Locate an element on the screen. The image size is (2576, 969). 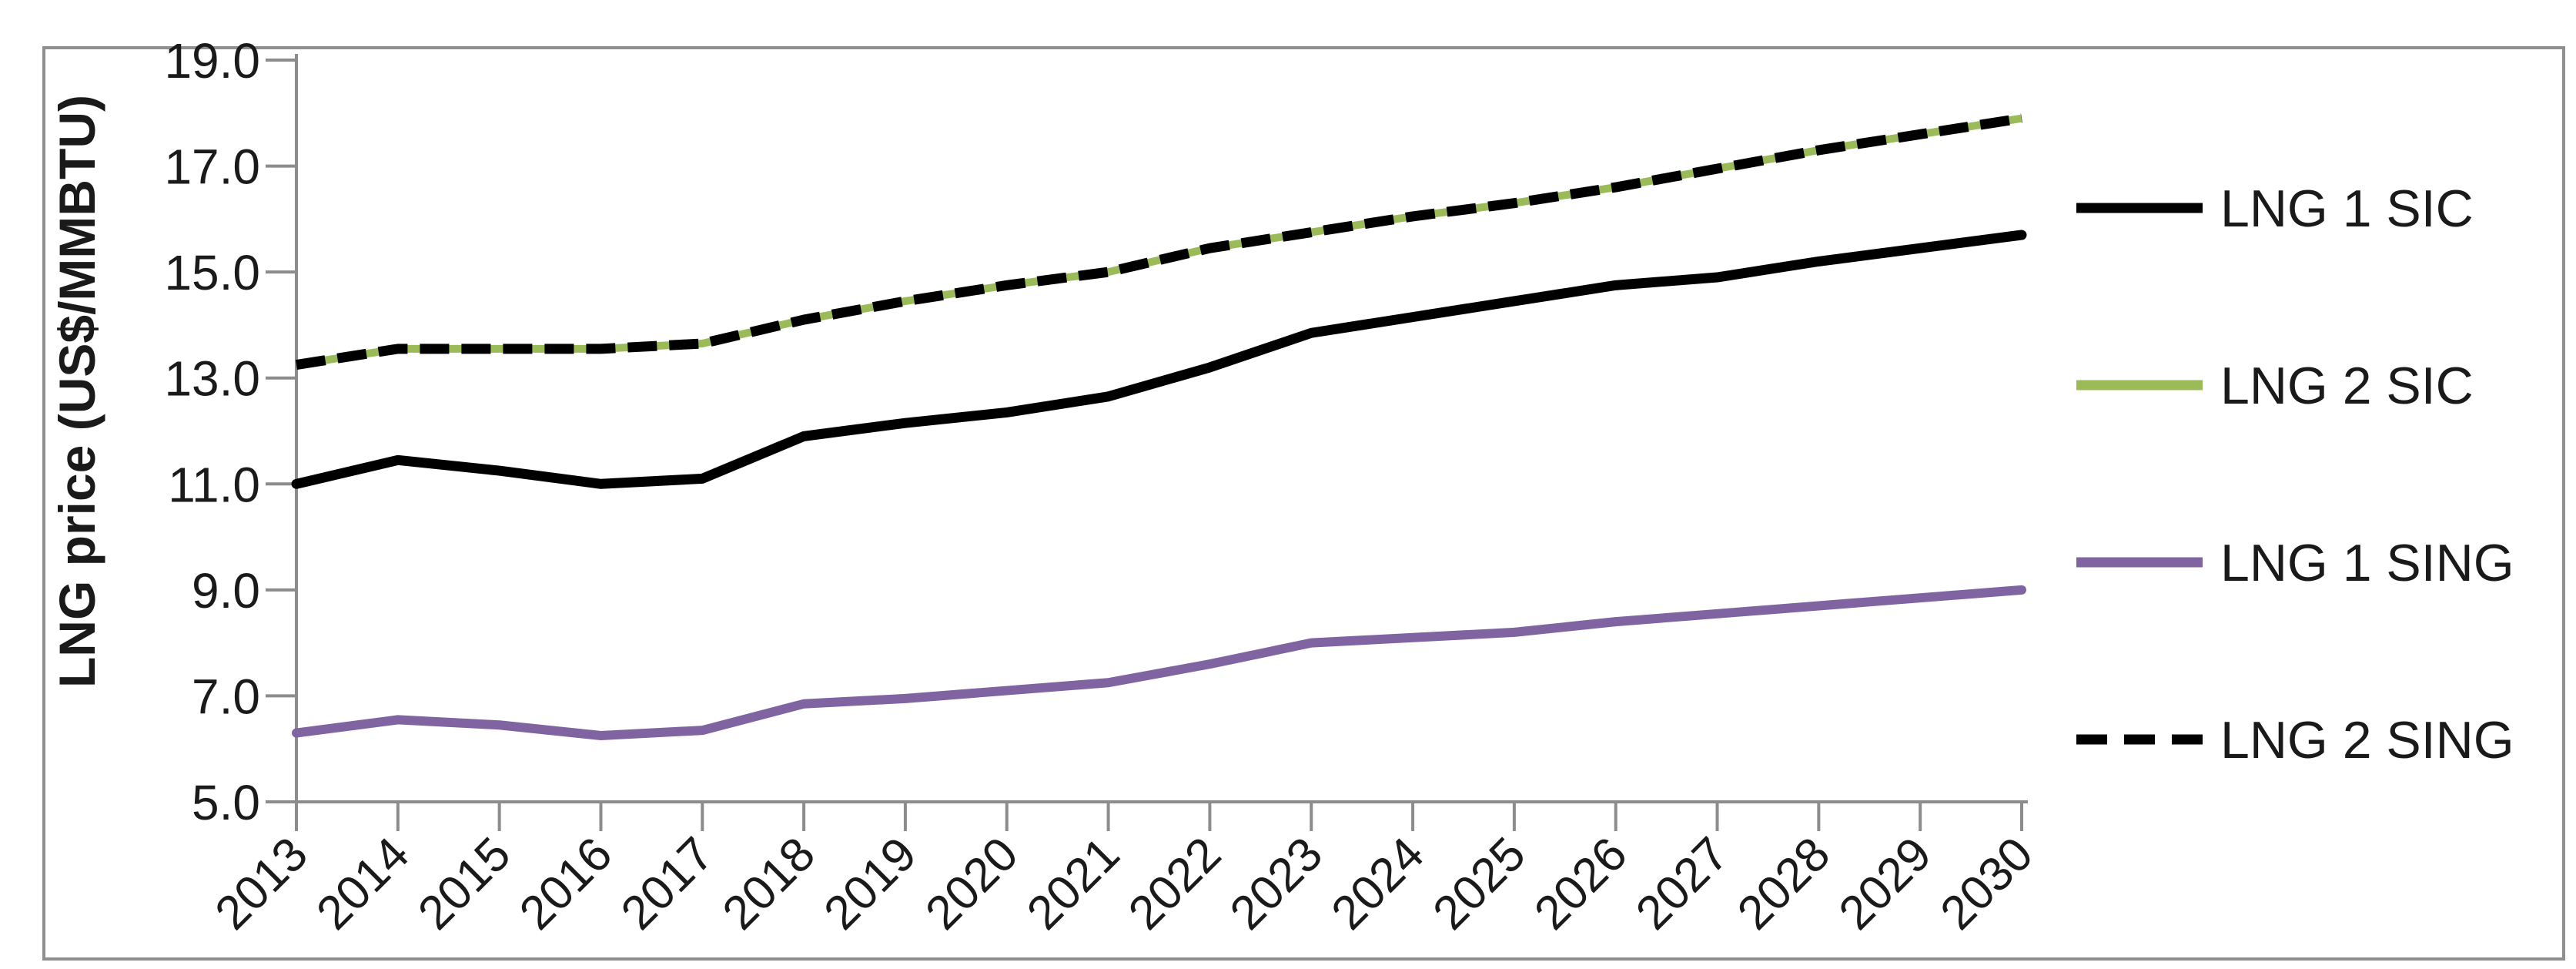
legend-label-lng-2-sic: LNG 2 SIC is located at coordinates (2347, 386).